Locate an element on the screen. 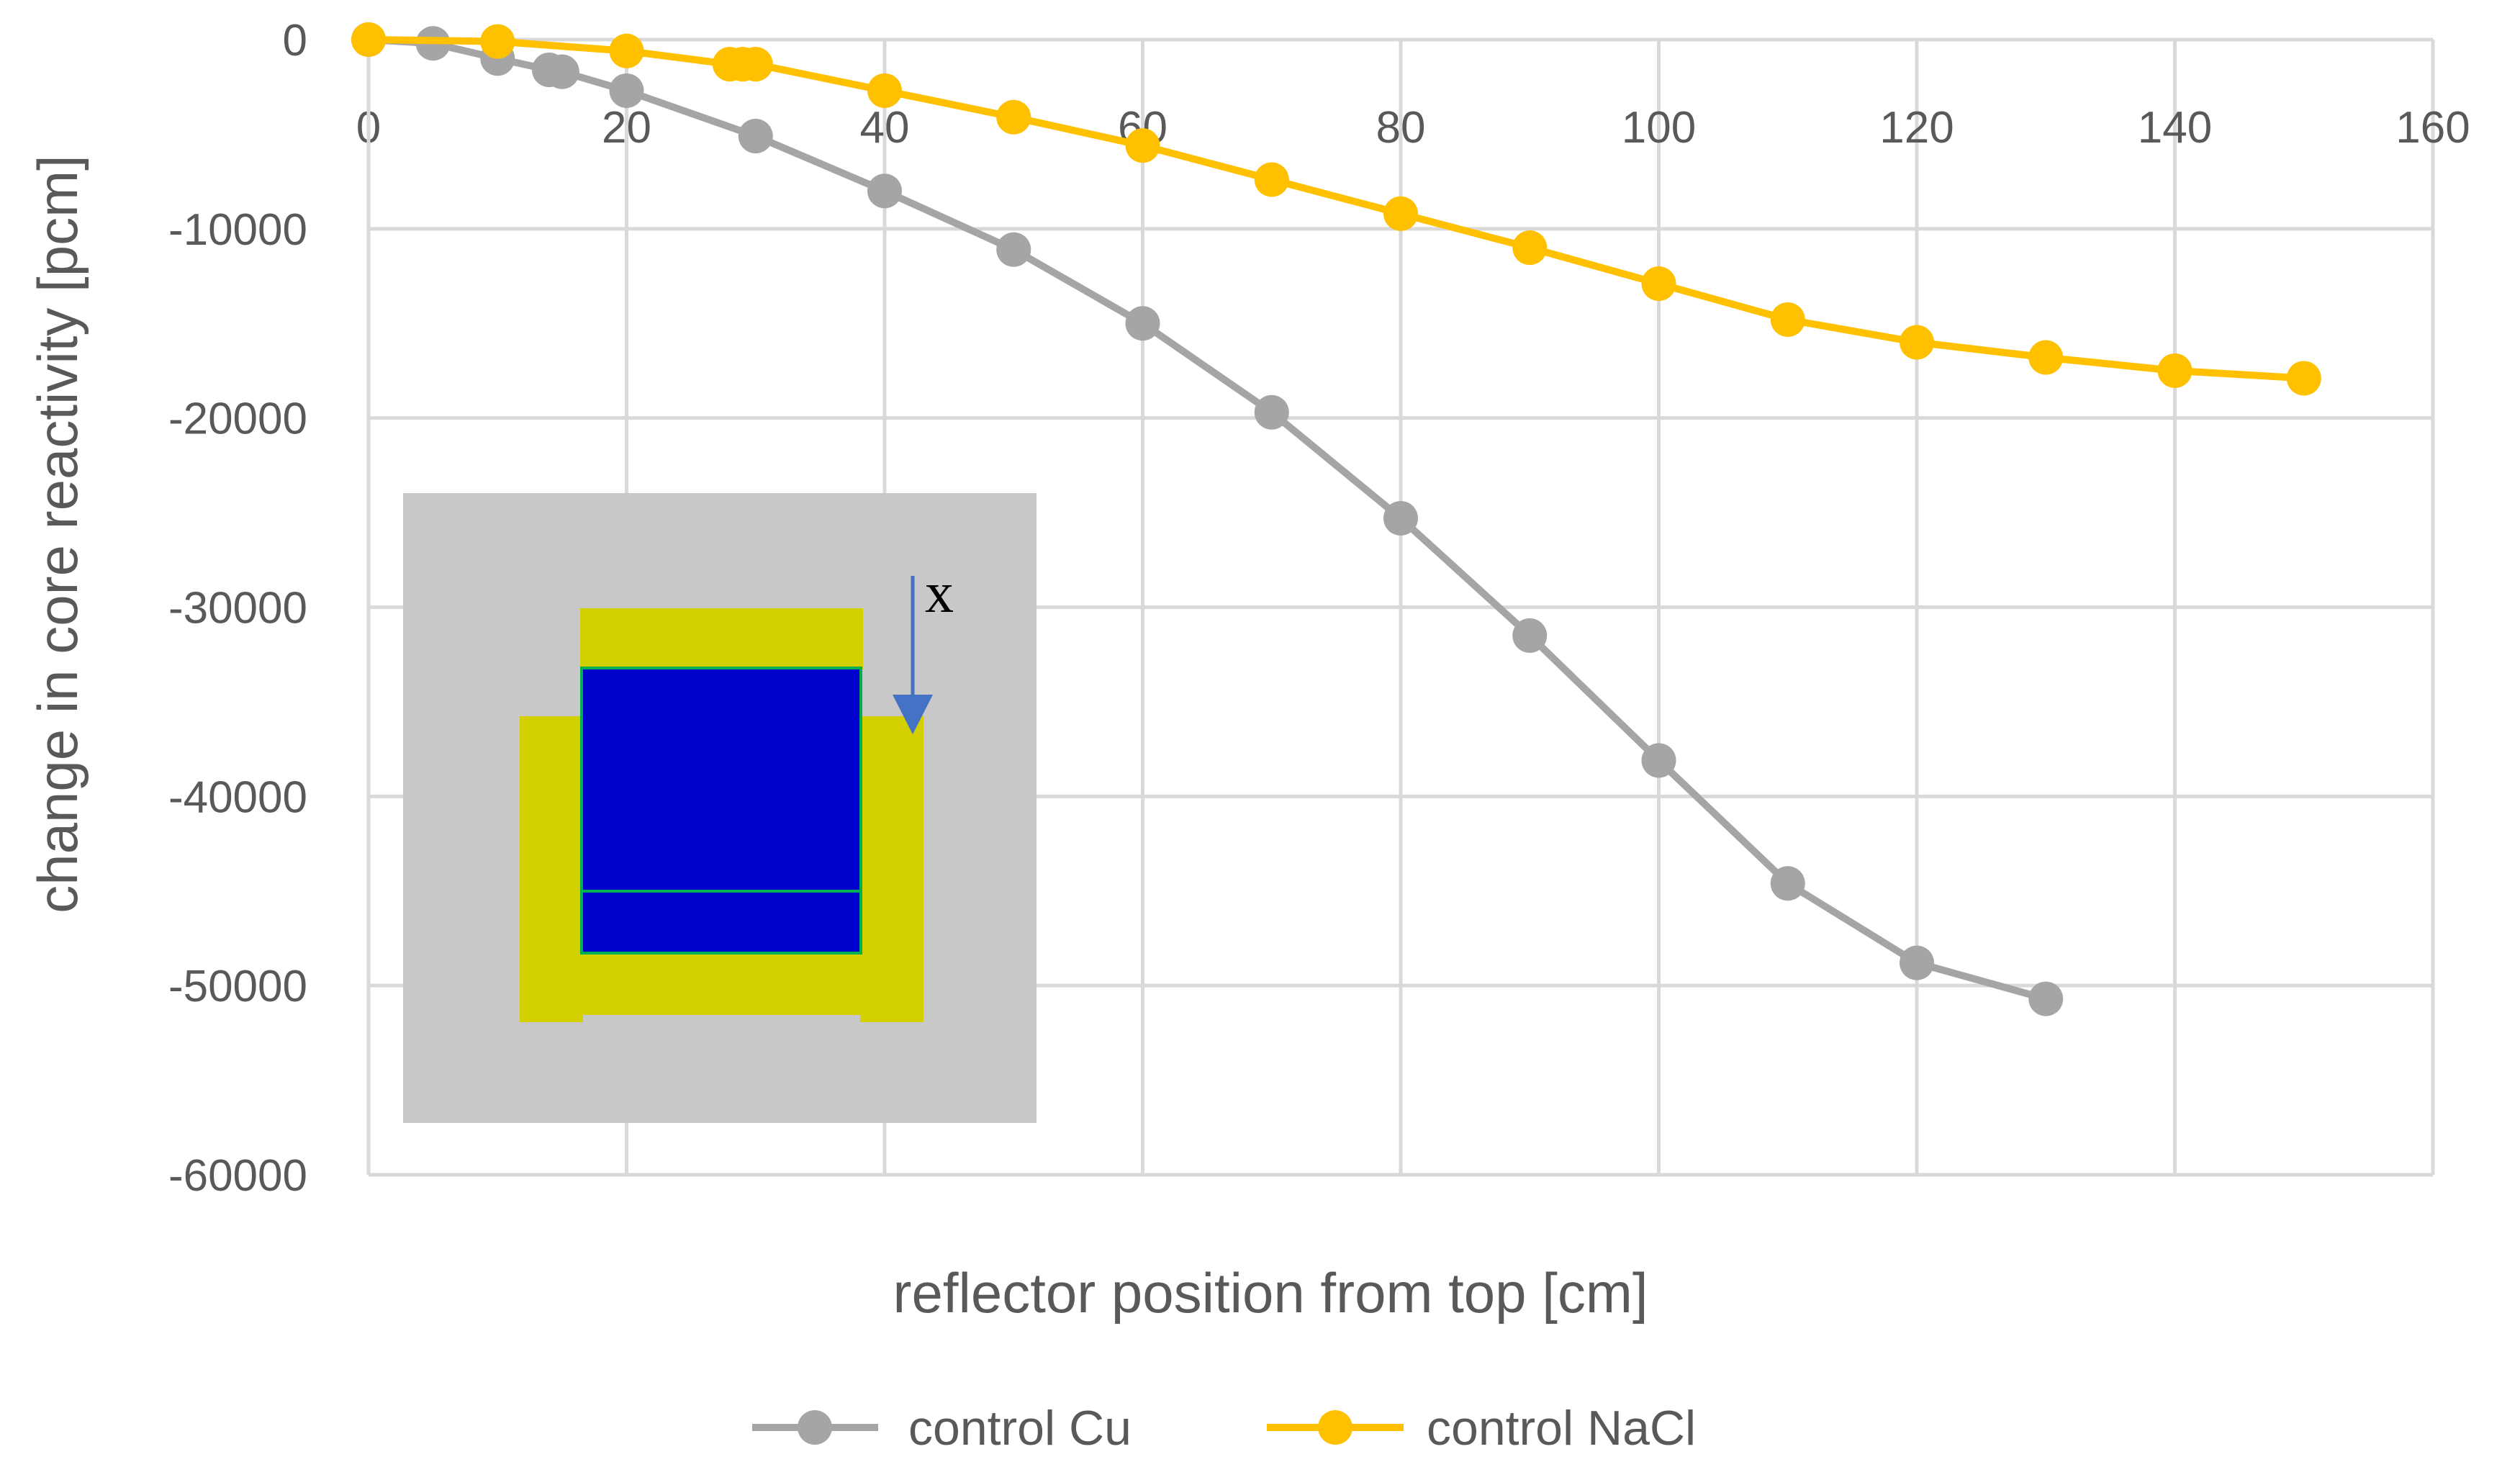  y-tick-label: -30000 is located at coordinates (237, 608).